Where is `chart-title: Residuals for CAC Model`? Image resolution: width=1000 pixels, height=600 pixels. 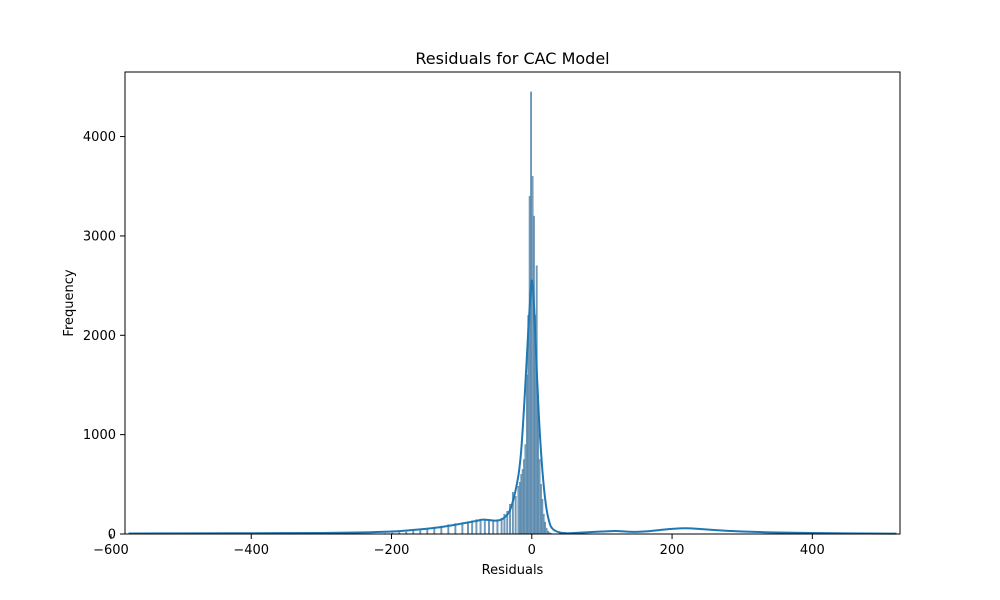 chart-title: Residuals for CAC Model is located at coordinates (512, 58).